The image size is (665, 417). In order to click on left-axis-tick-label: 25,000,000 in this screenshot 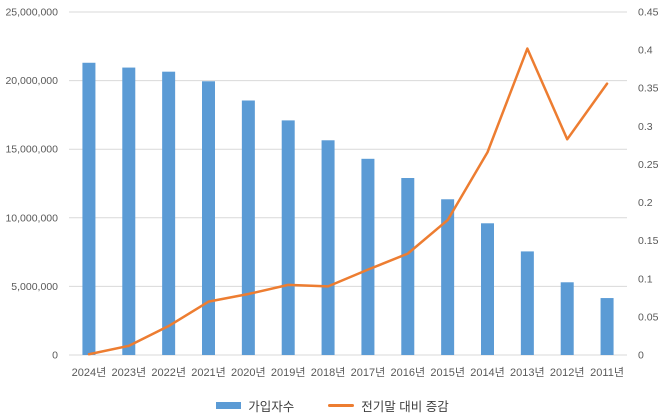, I will do `click(31, 13)`.